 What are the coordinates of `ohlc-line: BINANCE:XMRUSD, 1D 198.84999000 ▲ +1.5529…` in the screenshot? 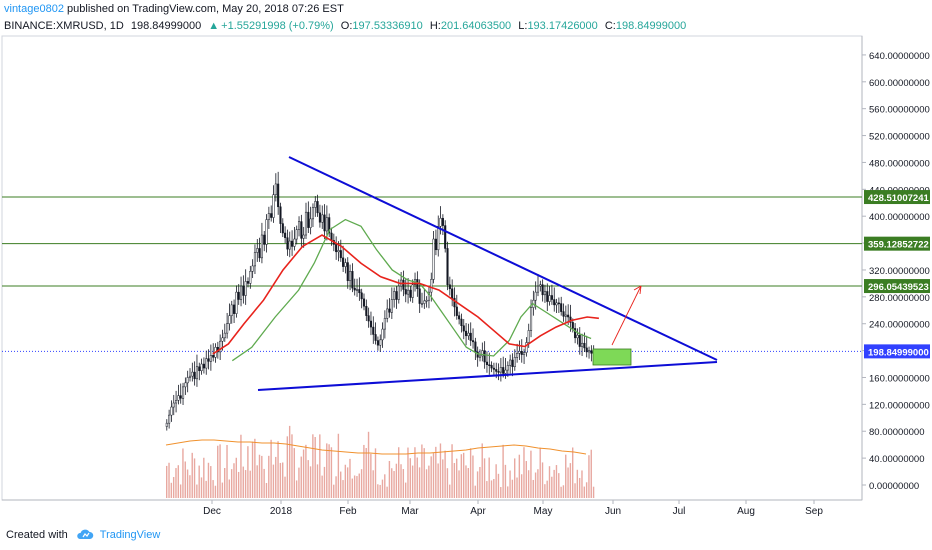 It's located at (464, 26).